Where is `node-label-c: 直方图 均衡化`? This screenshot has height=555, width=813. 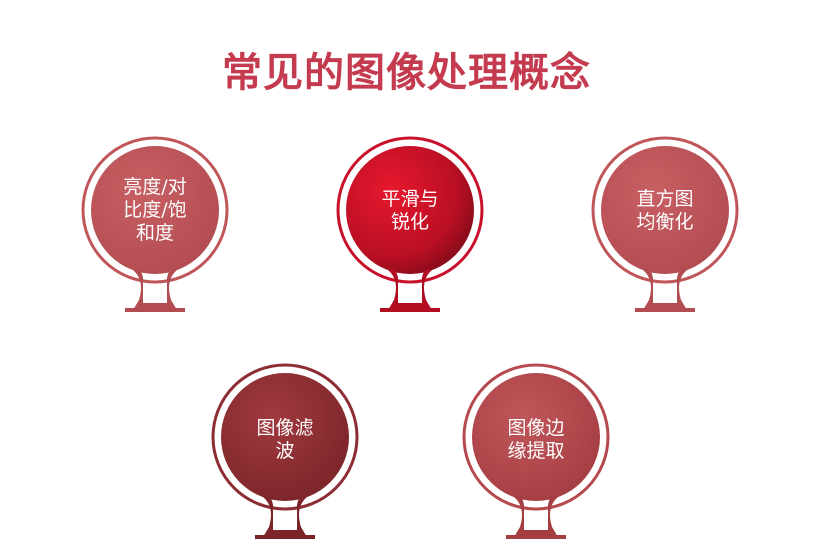
node-label-c: 直方图 均衡化 is located at coordinates (665, 210).